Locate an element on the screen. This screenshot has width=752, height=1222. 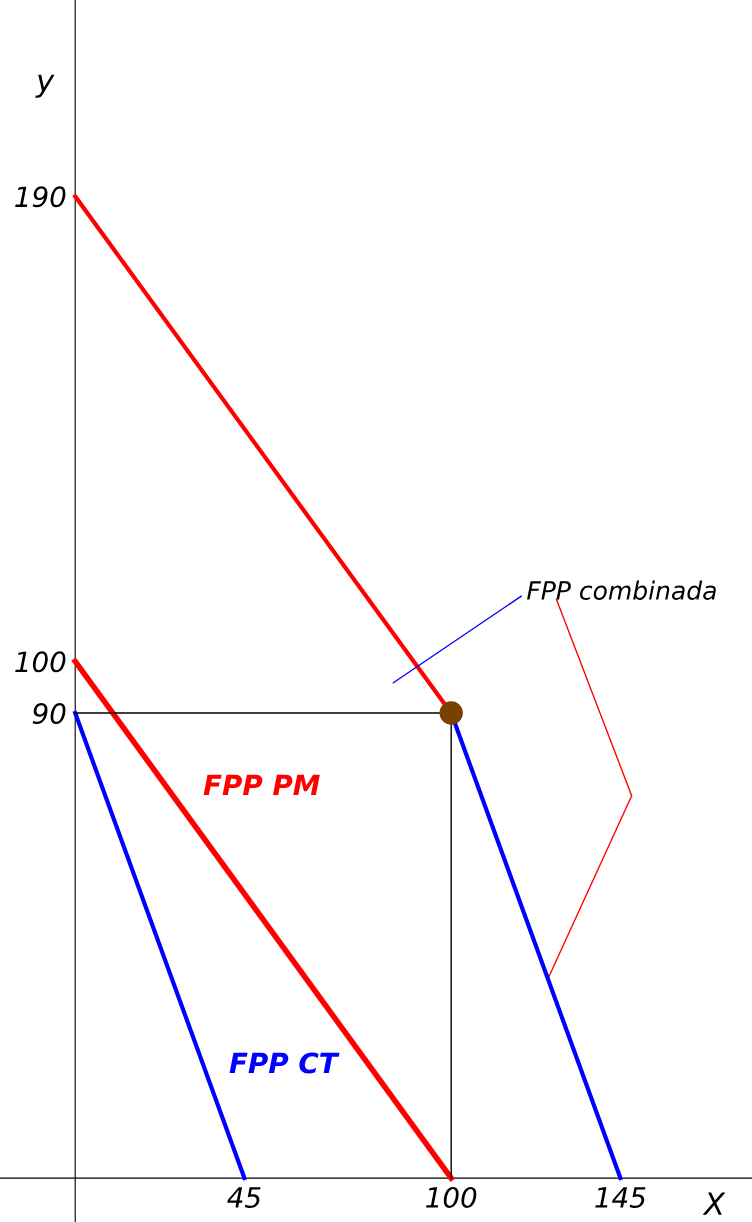
y-tick-label: 100 is located at coordinates (40, 662).